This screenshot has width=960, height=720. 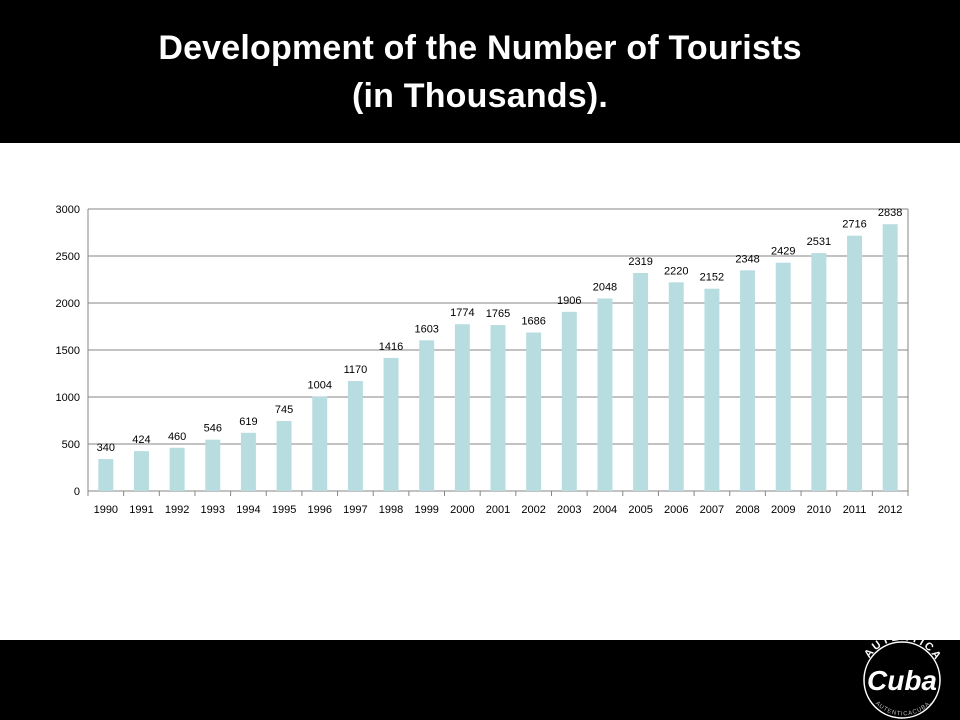 What do you see at coordinates (319, 386) in the screenshot?
I see `data-label: 1004` at bounding box center [319, 386].